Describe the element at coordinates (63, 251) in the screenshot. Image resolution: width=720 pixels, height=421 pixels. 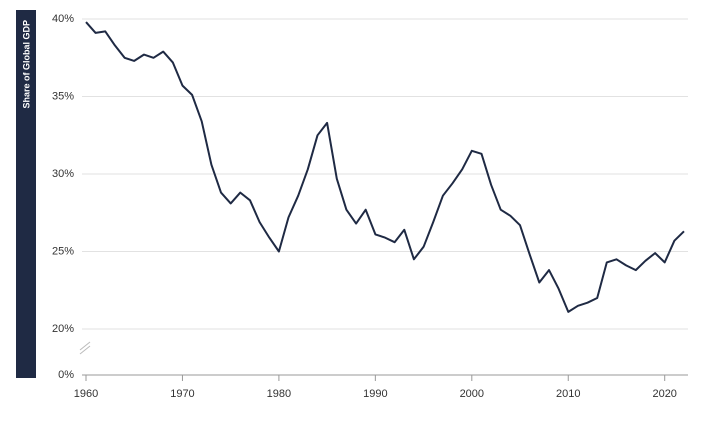
I see `y-tick-label: 25%` at that location.